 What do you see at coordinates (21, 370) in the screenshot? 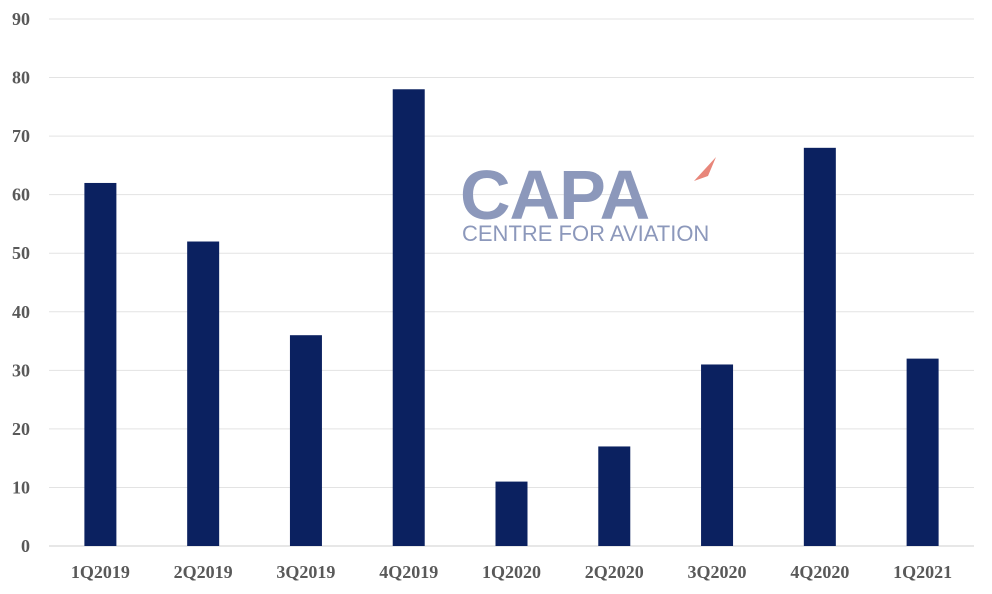
I see `y-tick-label: 30` at bounding box center [21, 370].